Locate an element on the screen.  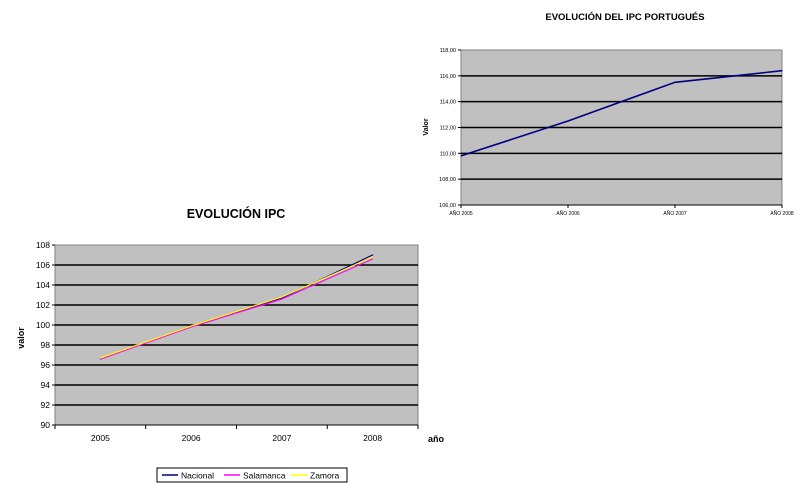
series-line-salamanca is located at coordinates (236, 309).